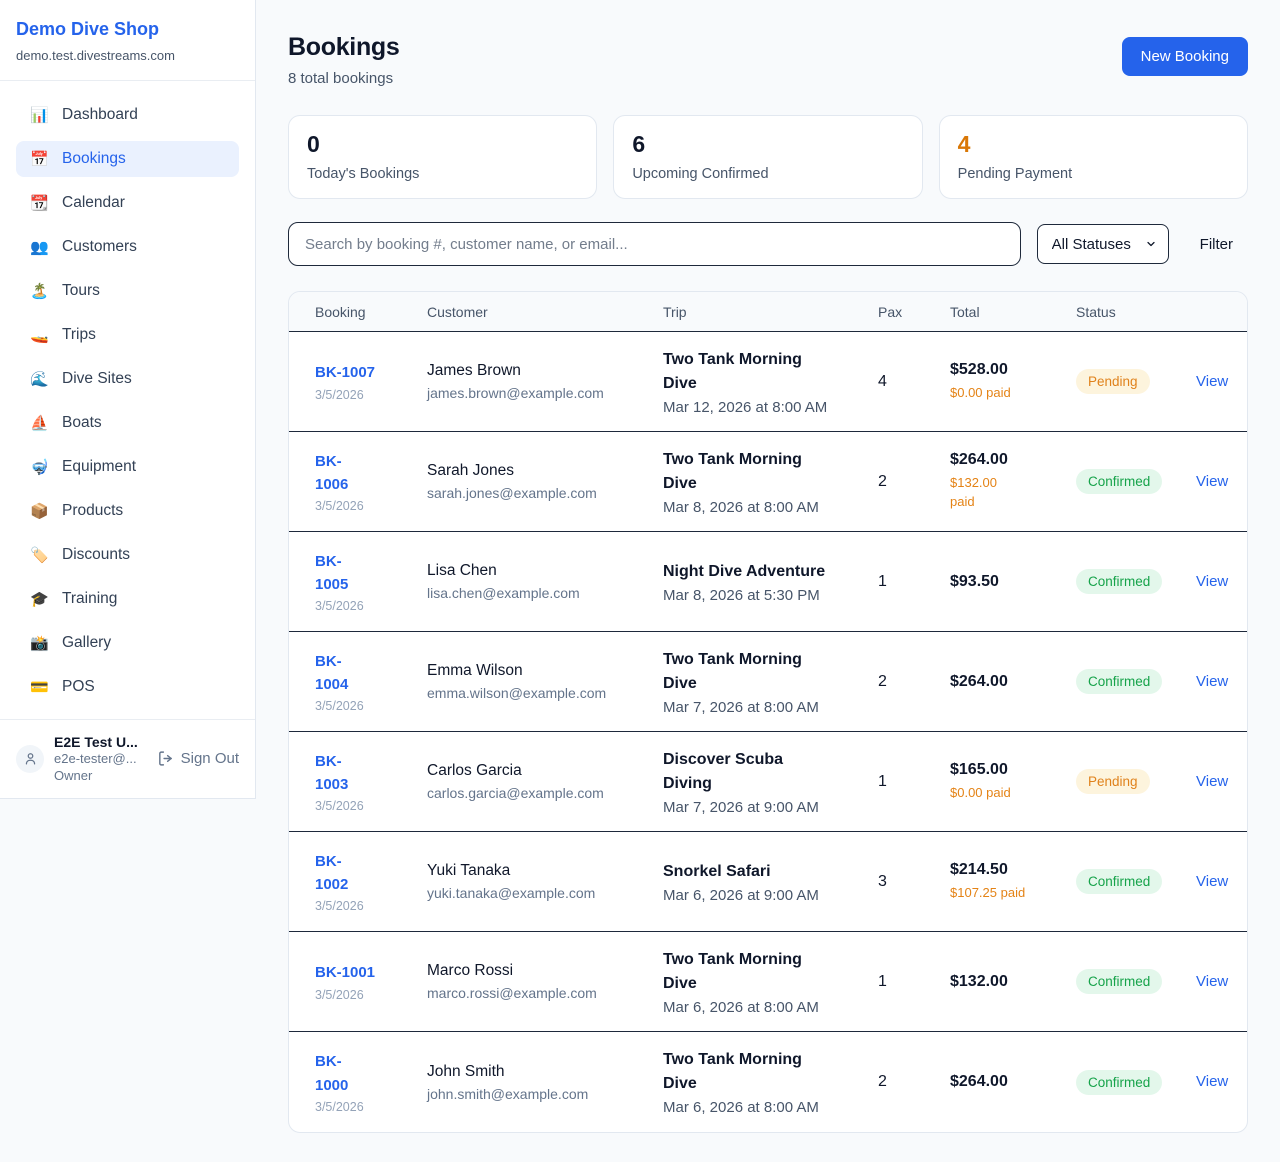 The image size is (1280, 1162). Describe the element at coordinates (78, 686) in the screenshot. I see `sidebar-item-label: POS` at that location.